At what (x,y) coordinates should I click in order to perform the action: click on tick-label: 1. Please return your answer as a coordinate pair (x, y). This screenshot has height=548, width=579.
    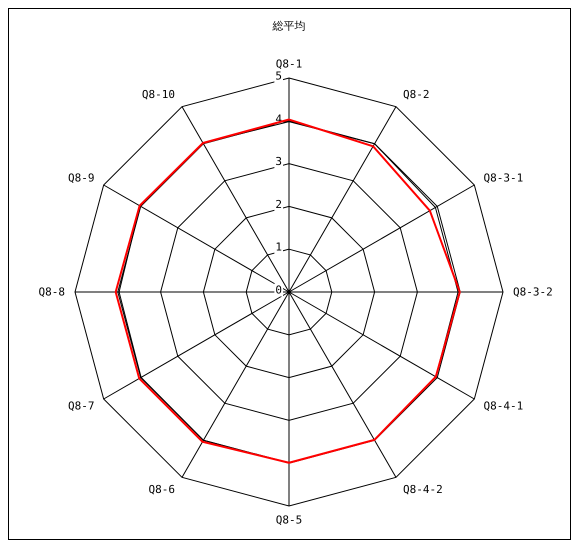
    Looking at the image, I should click on (278, 247).